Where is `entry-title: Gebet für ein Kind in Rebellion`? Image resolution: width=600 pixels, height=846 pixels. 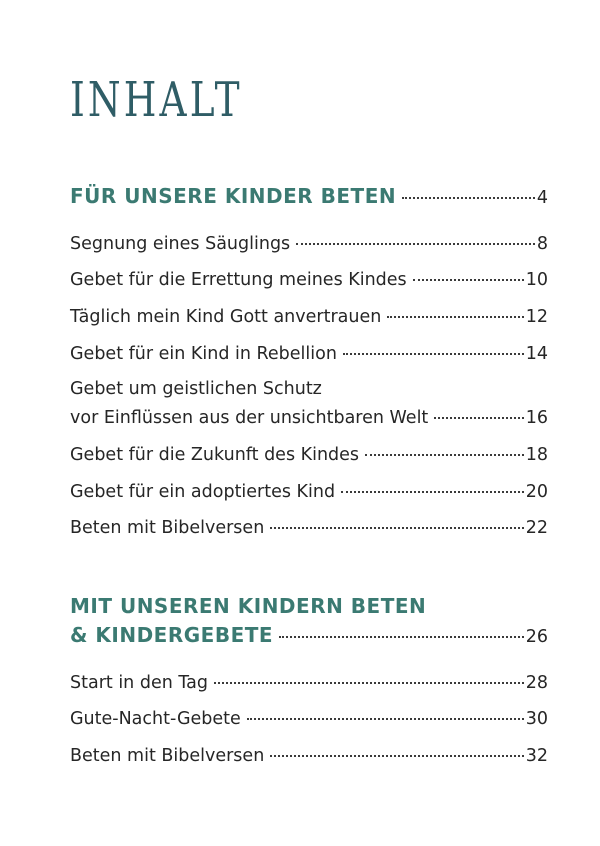 entry-title: Gebet für ein Kind in Rebellion is located at coordinates (203, 354).